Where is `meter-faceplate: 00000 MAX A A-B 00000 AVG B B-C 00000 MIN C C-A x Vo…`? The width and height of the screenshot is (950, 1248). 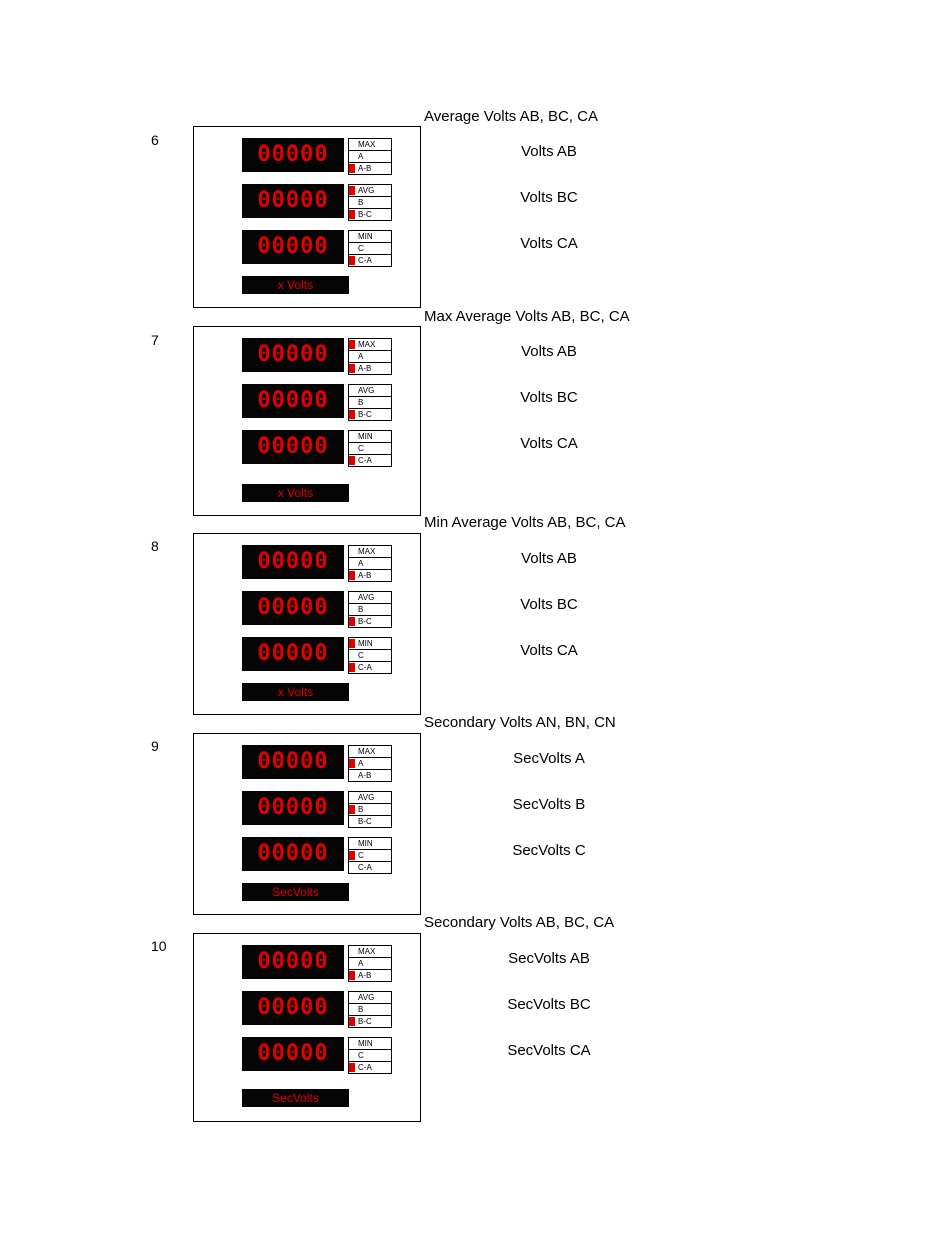
meter-faceplate: 00000 MAX A A-B 00000 AVG B B-C 00000 MIN C C-A x Vo… is located at coordinates (307, 421).